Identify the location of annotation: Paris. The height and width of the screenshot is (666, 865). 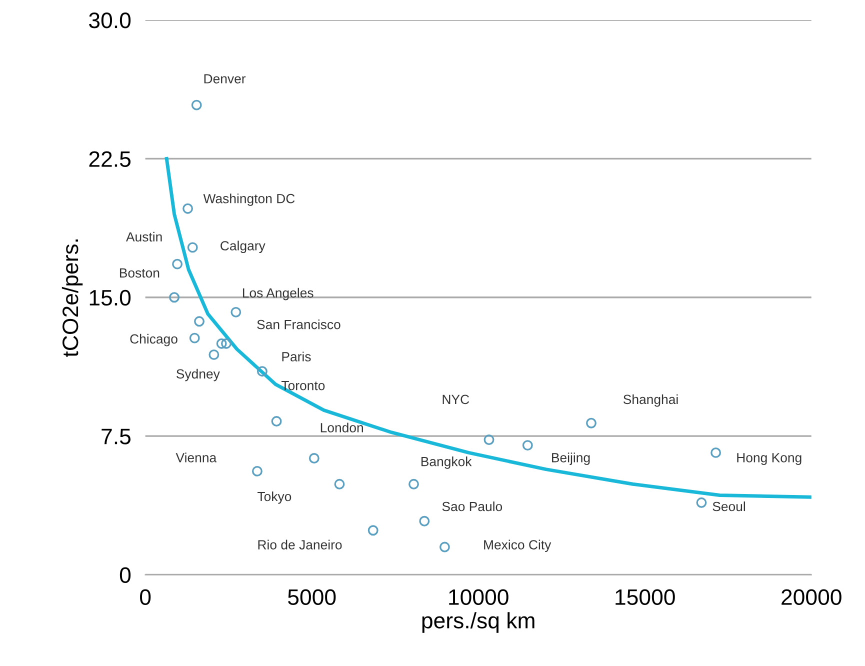
(296, 357).